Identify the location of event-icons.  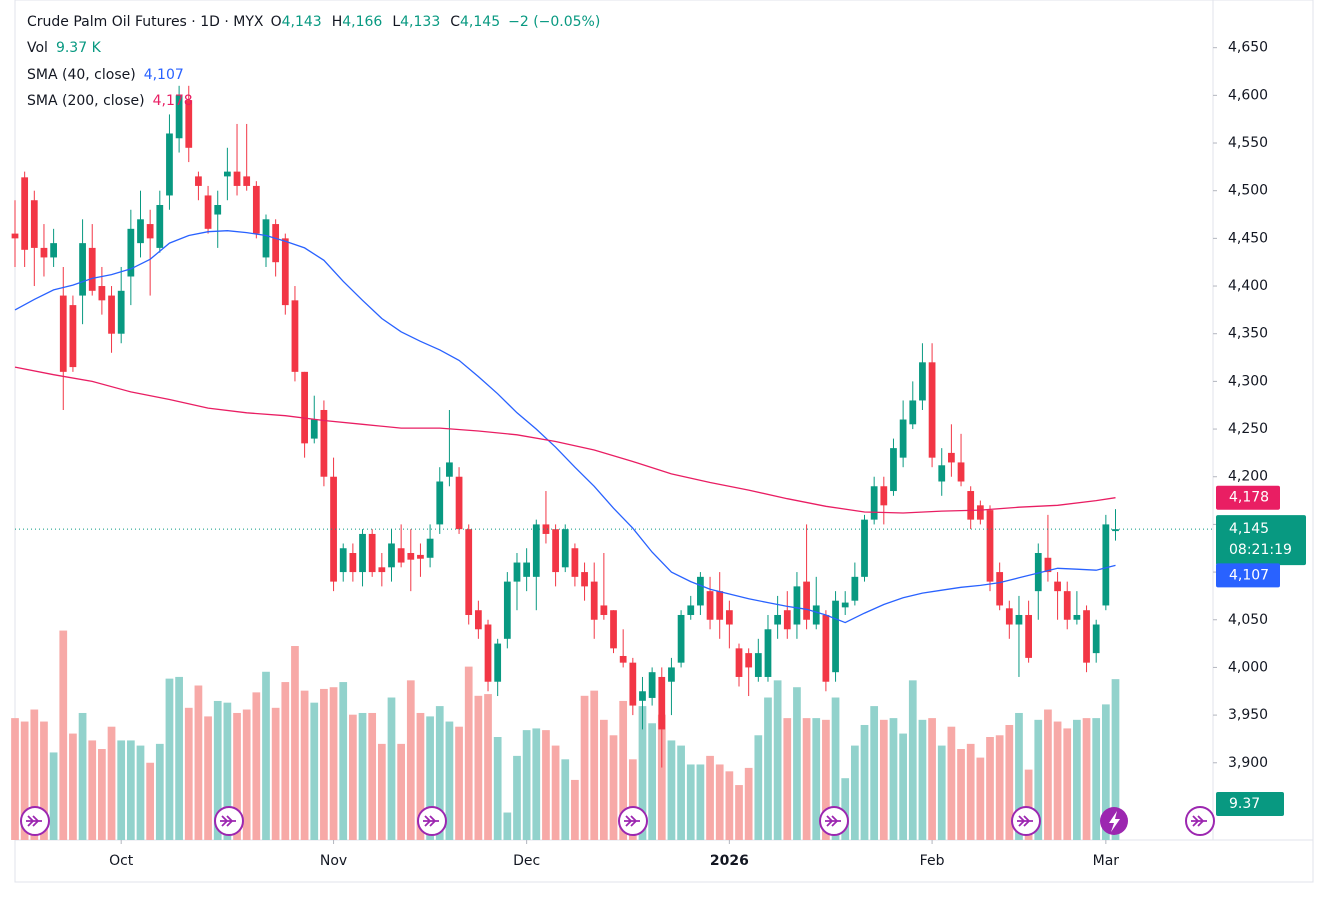
(617, 821).